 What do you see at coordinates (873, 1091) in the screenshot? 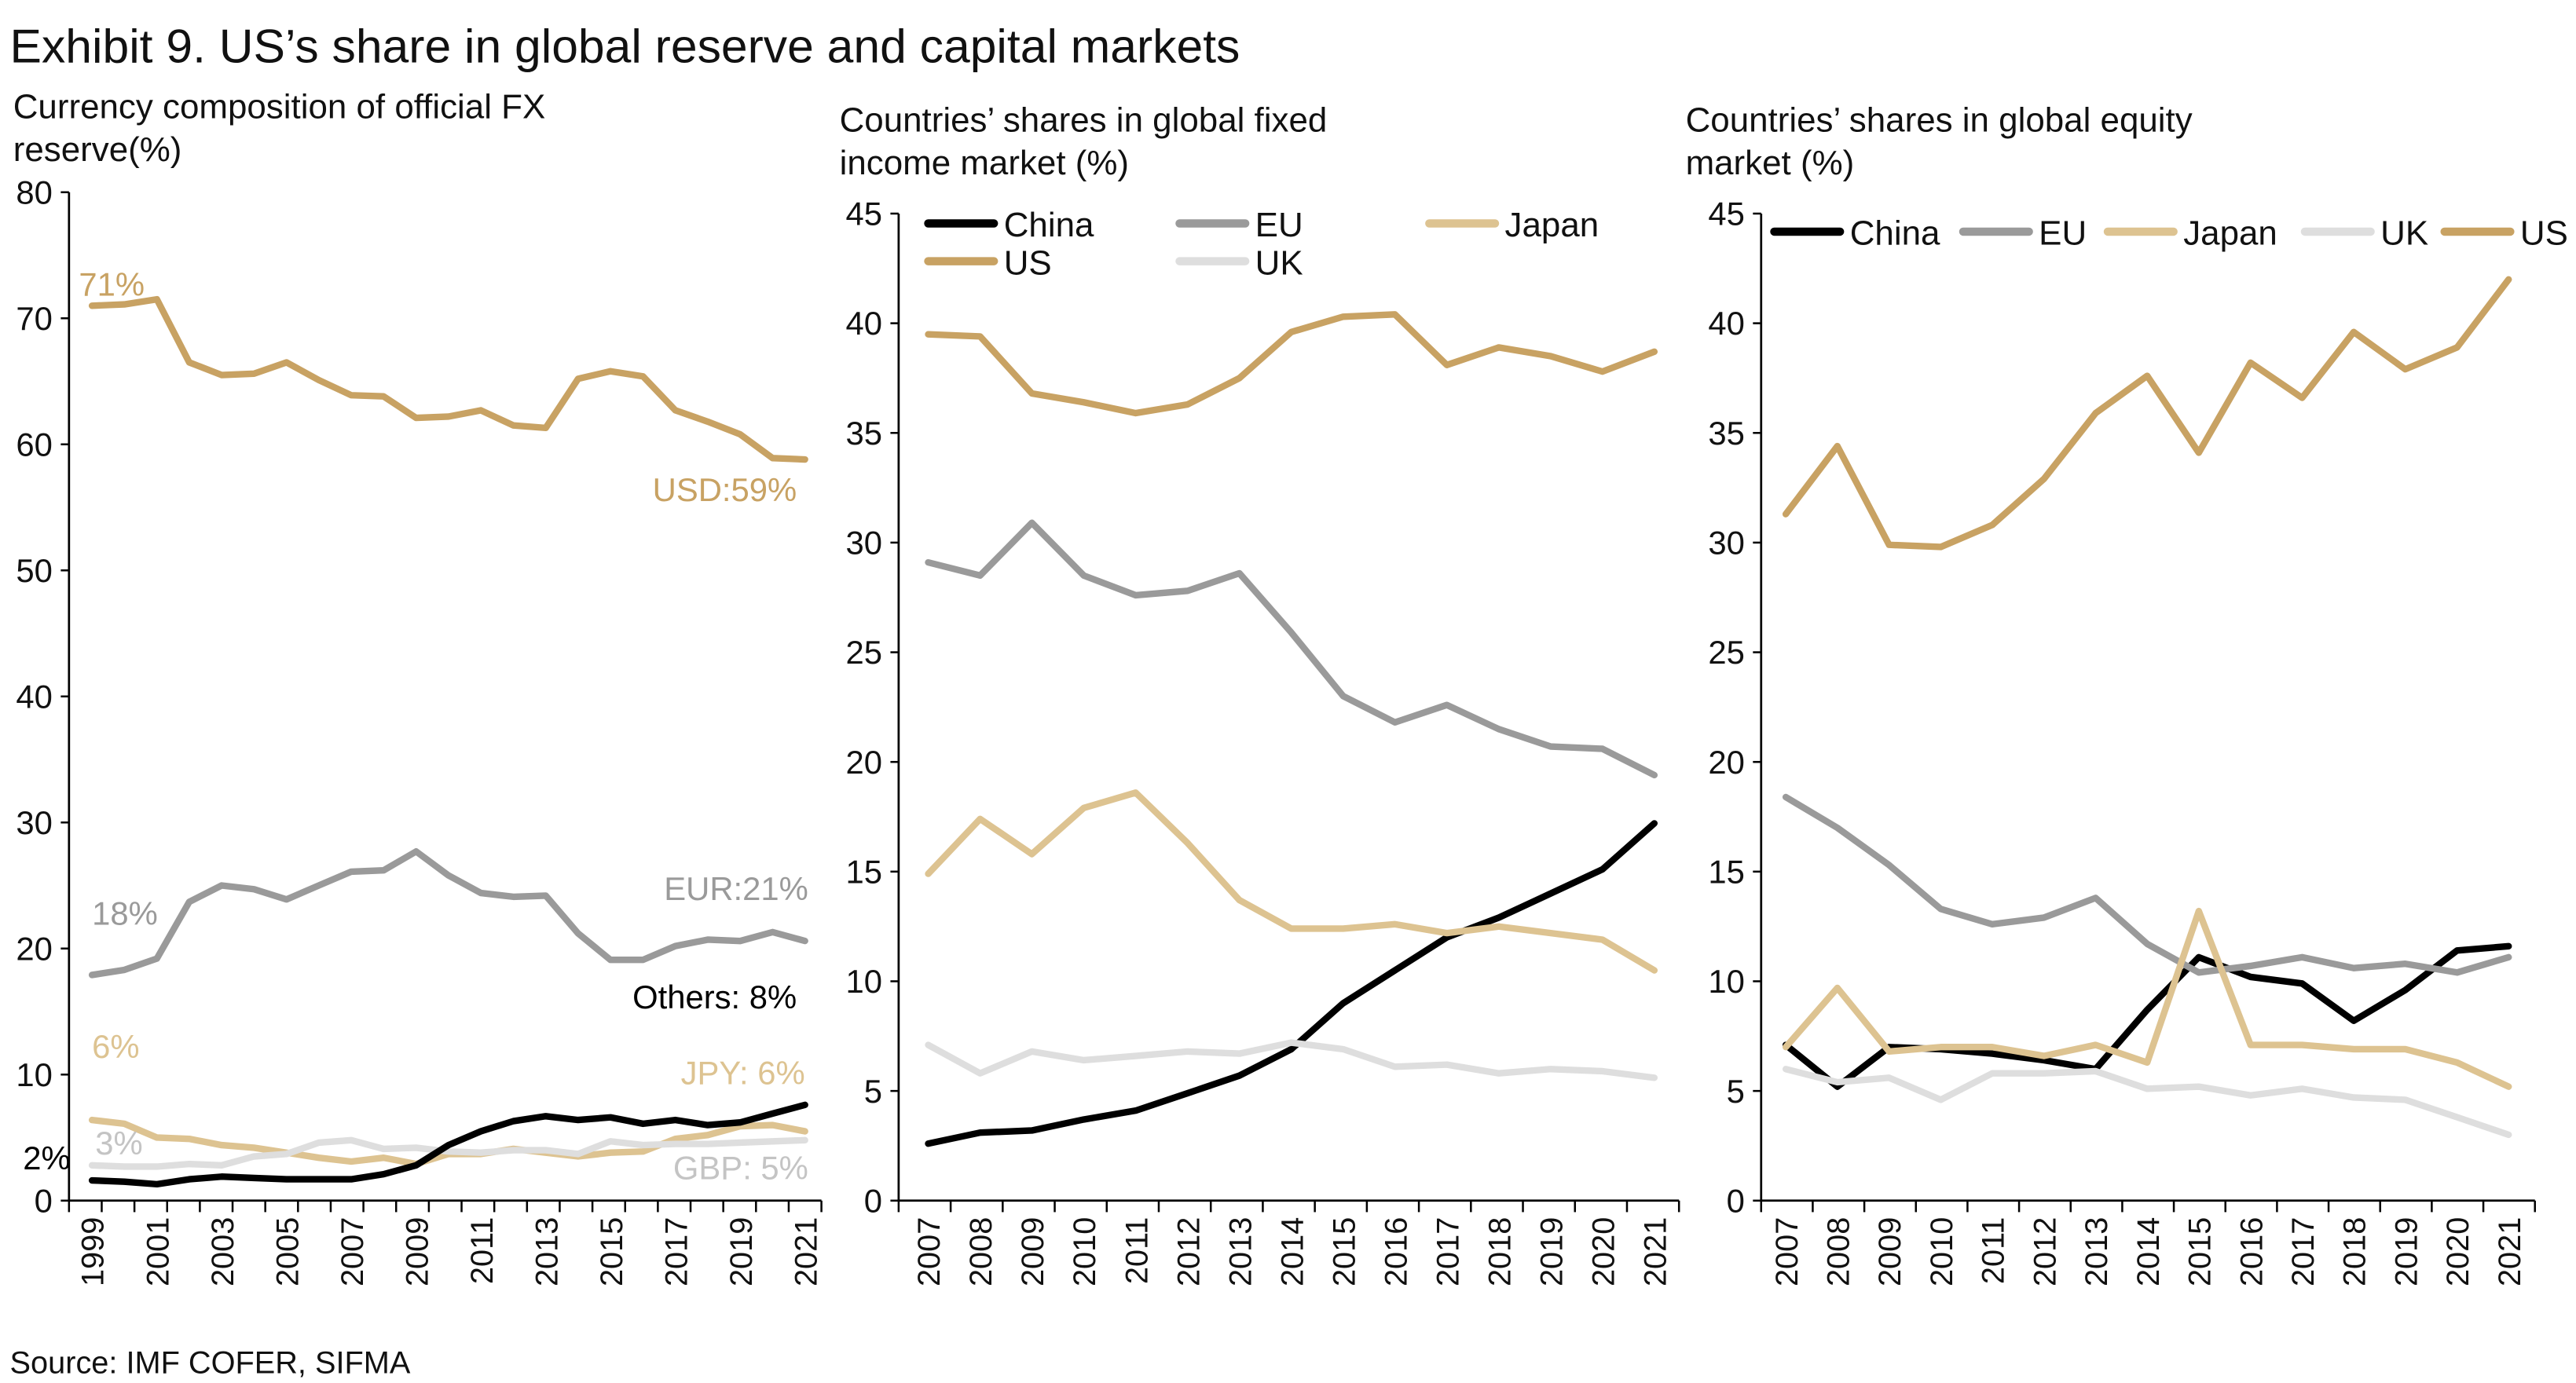
I see `y-tick-label: 5` at bounding box center [873, 1091].